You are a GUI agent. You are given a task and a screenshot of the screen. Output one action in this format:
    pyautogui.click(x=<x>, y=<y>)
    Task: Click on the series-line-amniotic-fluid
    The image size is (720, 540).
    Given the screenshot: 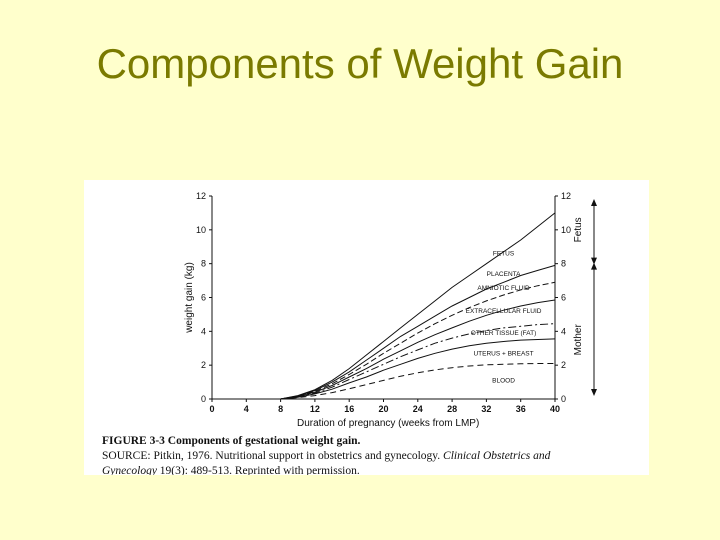 What is the action you would take?
    pyautogui.click(x=418, y=340)
    